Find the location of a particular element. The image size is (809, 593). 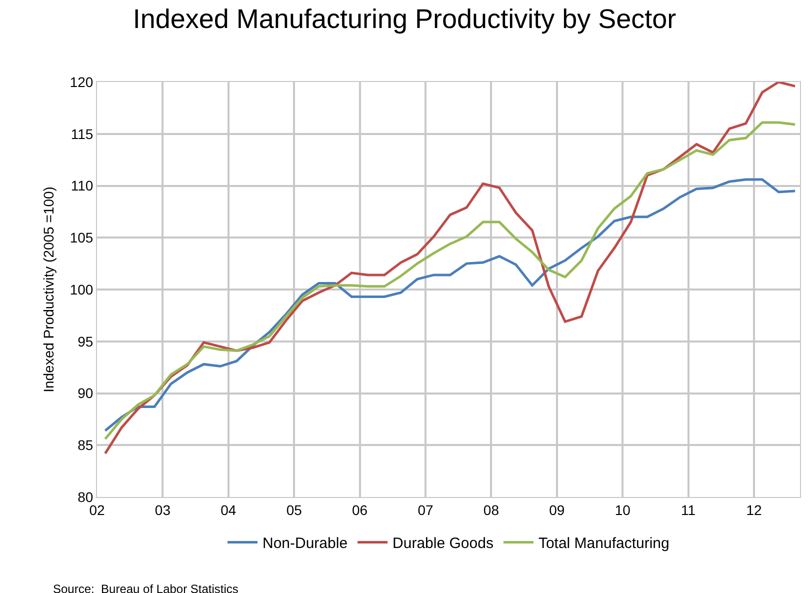

x-tick-label: 07 is located at coordinates (426, 510).